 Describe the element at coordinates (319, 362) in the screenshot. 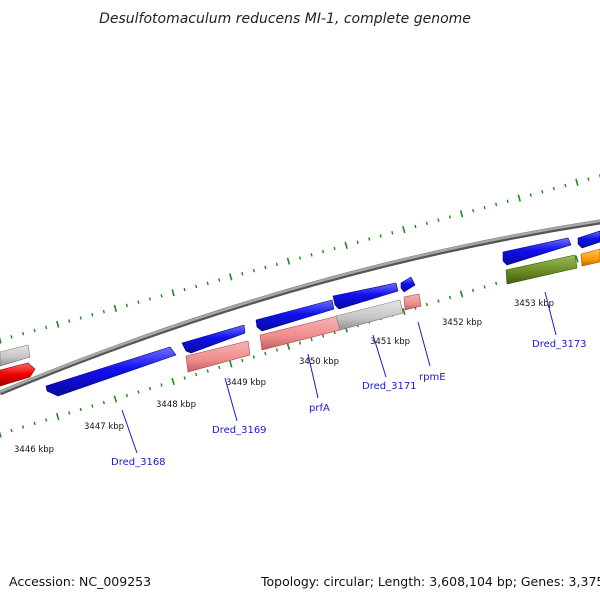

I see `kbp-label: 3450 kbp` at that location.